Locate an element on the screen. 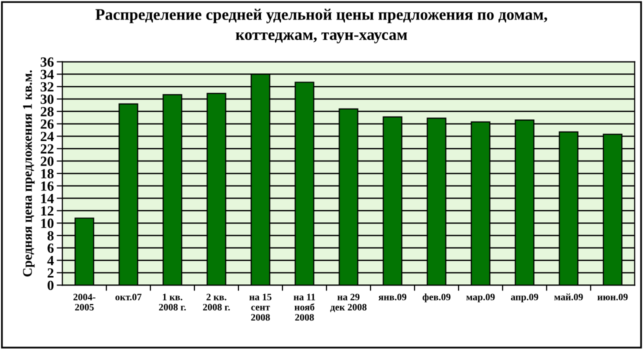  x-tick-label: 1 кв. 2008 г. is located at coordinates (172, 302).